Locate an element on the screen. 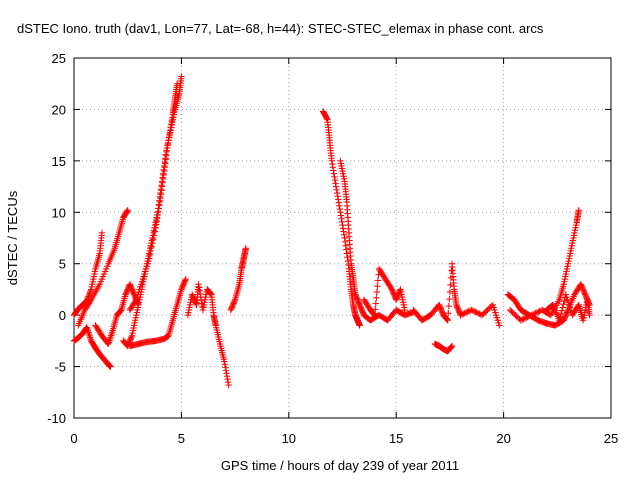  y-tick-label: -5 is located at coordinates (60, 367).